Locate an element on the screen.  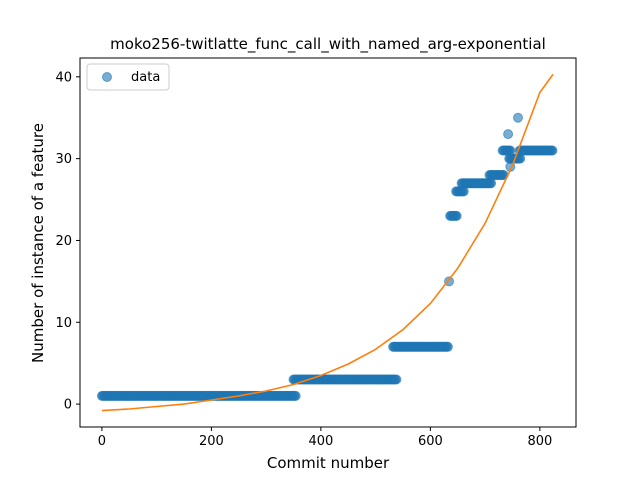
y-tick-label: 10 is located at coordinates (63, 323).